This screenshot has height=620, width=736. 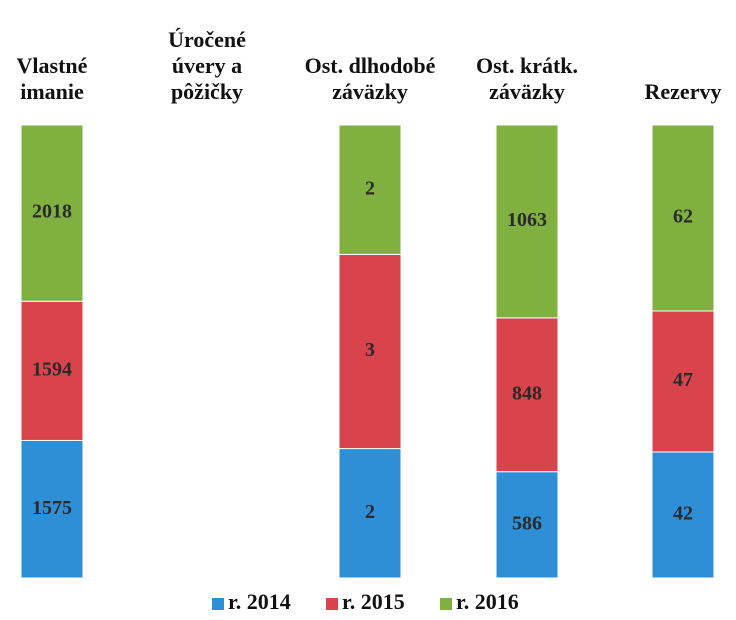 I want to click on value-label: 848, so click(x=527, y=393).